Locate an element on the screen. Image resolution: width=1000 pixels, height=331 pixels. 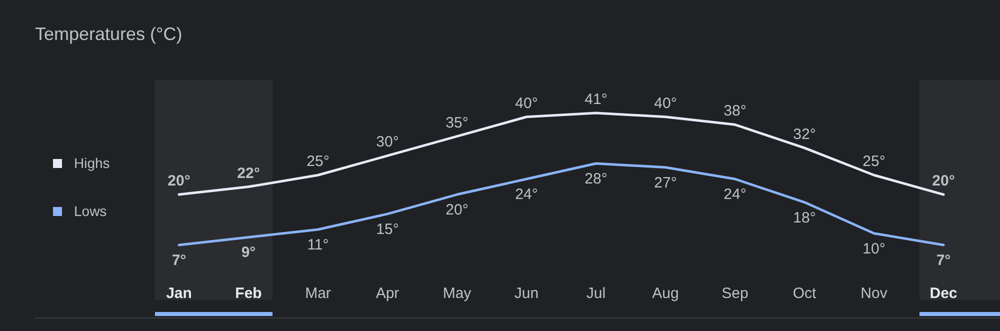
data-label: 30° is located at coordinates (387, 142).